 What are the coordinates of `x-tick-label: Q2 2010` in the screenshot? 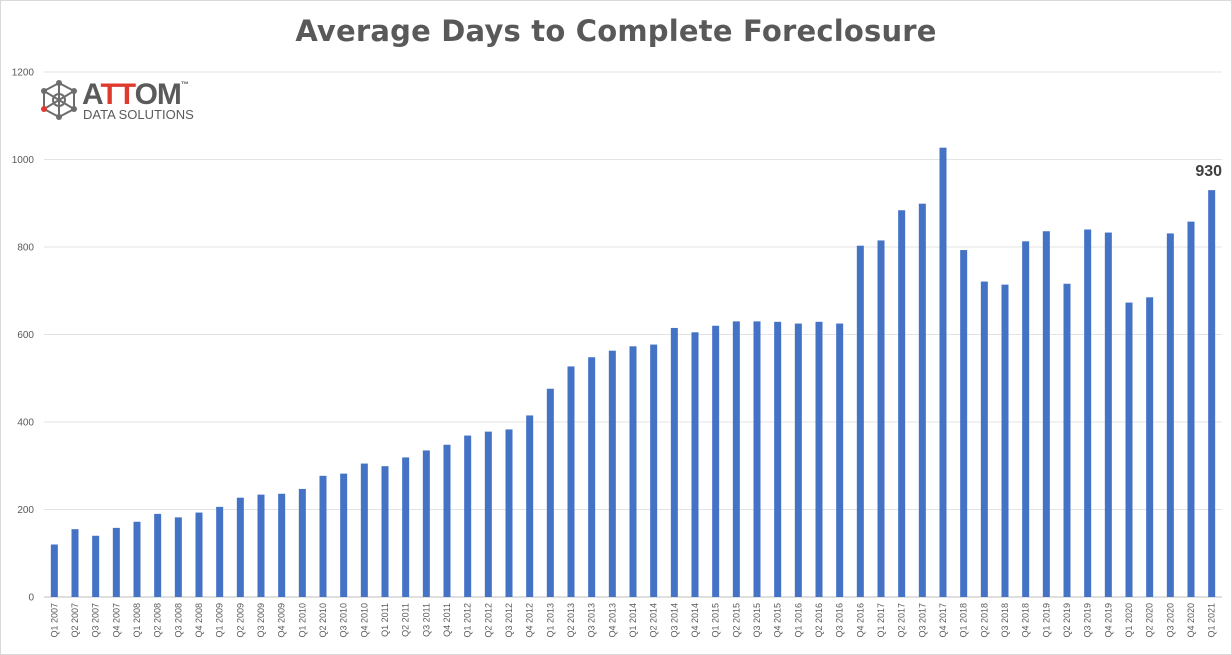 It's located at (323, 620).